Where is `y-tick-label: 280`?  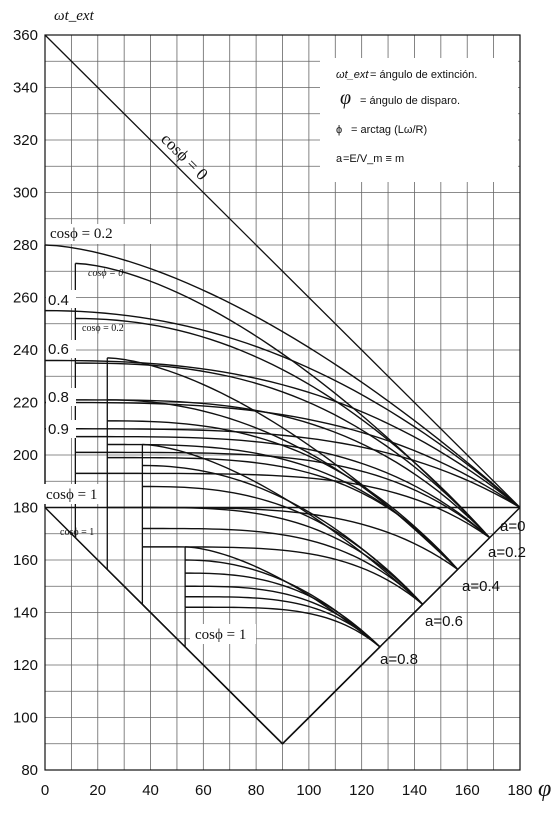
y-tick-label: 280 is located at coordinates (25, 245).